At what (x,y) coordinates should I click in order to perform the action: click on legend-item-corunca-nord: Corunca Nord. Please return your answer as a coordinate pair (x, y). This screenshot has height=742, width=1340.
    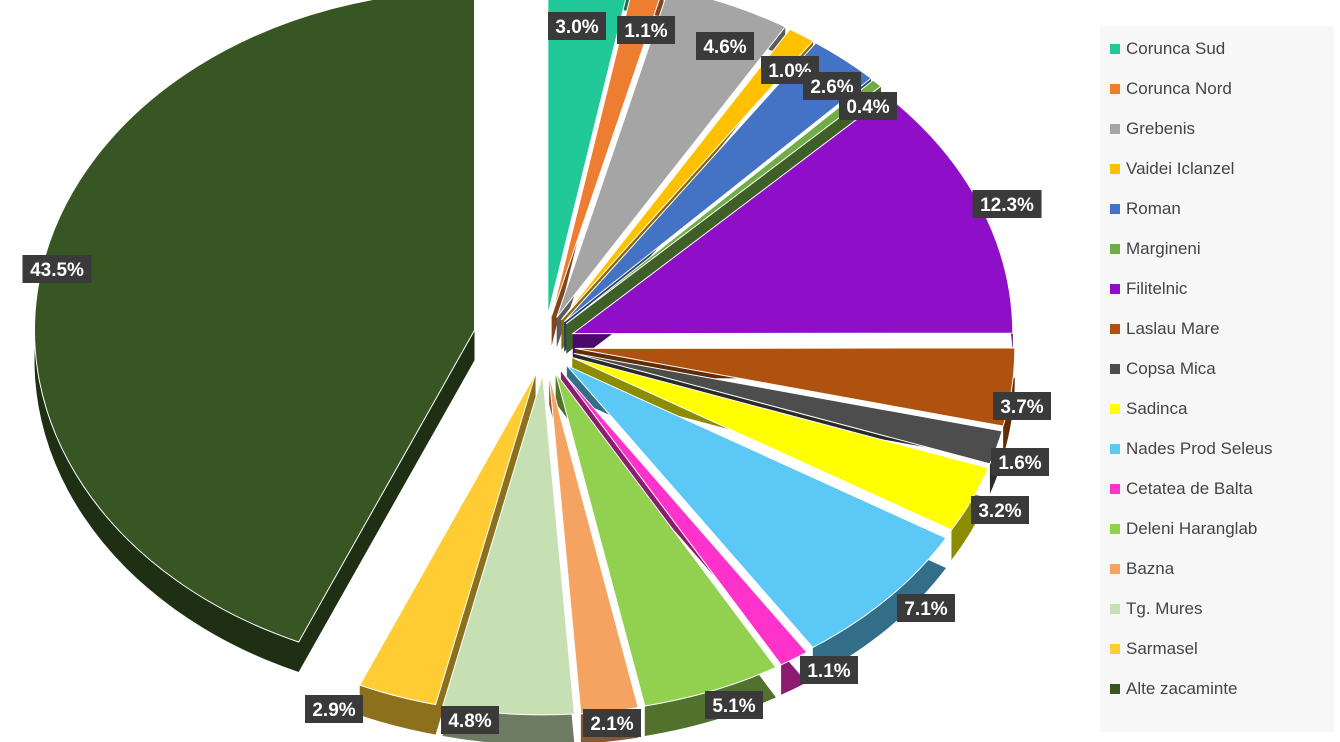
    Looking at the image, I should click on (1171, 89).